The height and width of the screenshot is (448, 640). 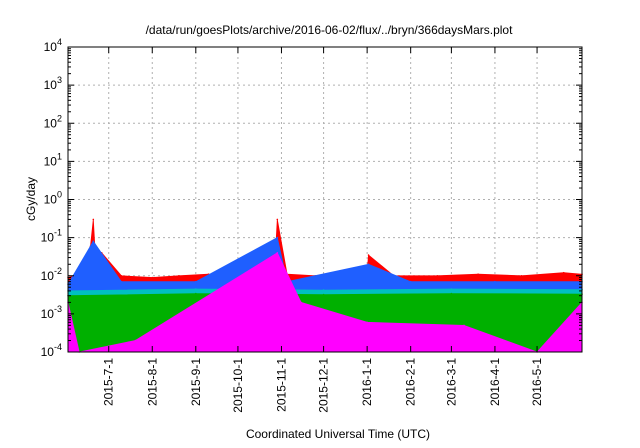 I want to click on y-tick-label: 10⁻³, so click(x=51, y=312).